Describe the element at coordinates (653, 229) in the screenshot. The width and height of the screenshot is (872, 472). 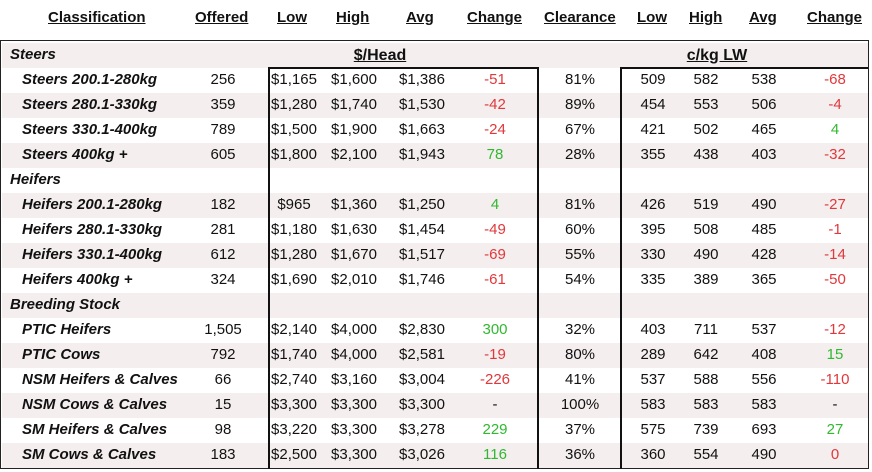
I see `cell-kg-low: 395` at that location.